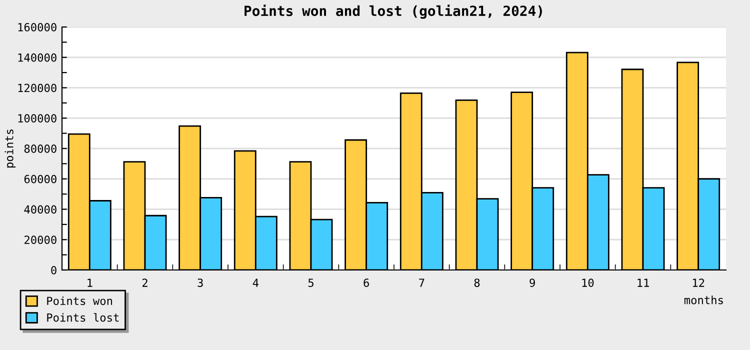 The height and width of the screenshot is (350, 750). I want to click on x-tick-label: 5, so click(311, 282).